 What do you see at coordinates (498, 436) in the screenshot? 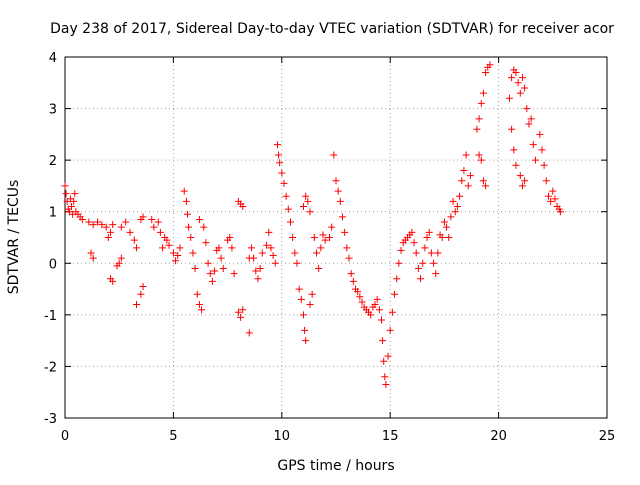
I see `x-tick-label: 20` at bounding box center [498, 436].